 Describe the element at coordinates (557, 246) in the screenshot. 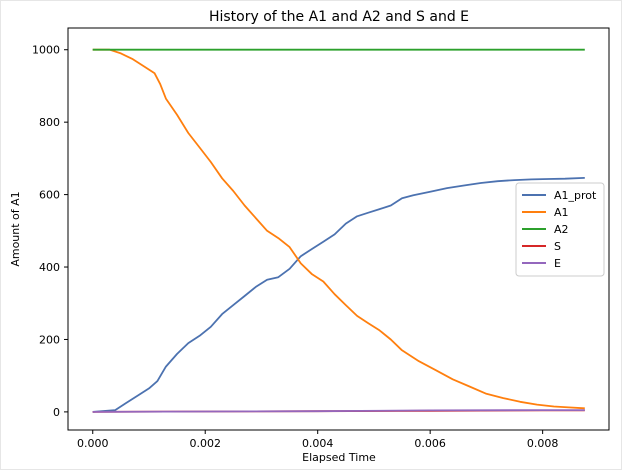

I see `legend-label: S` at that location.